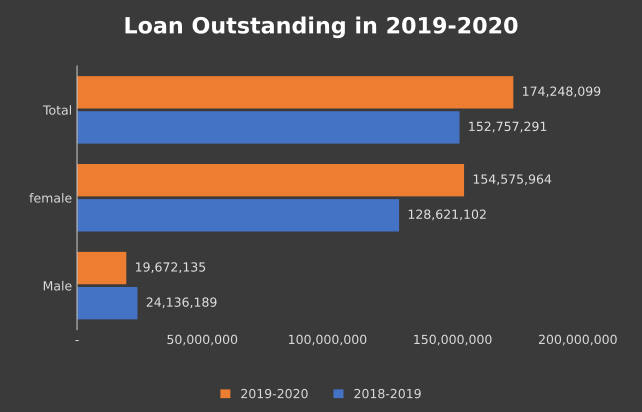 Image resolution: width=642 pixels, height=412 pixels. Describe the element at coordinates (453, 340) in the screenshot. I see `x-tick-label: 150,000,000` at that location.